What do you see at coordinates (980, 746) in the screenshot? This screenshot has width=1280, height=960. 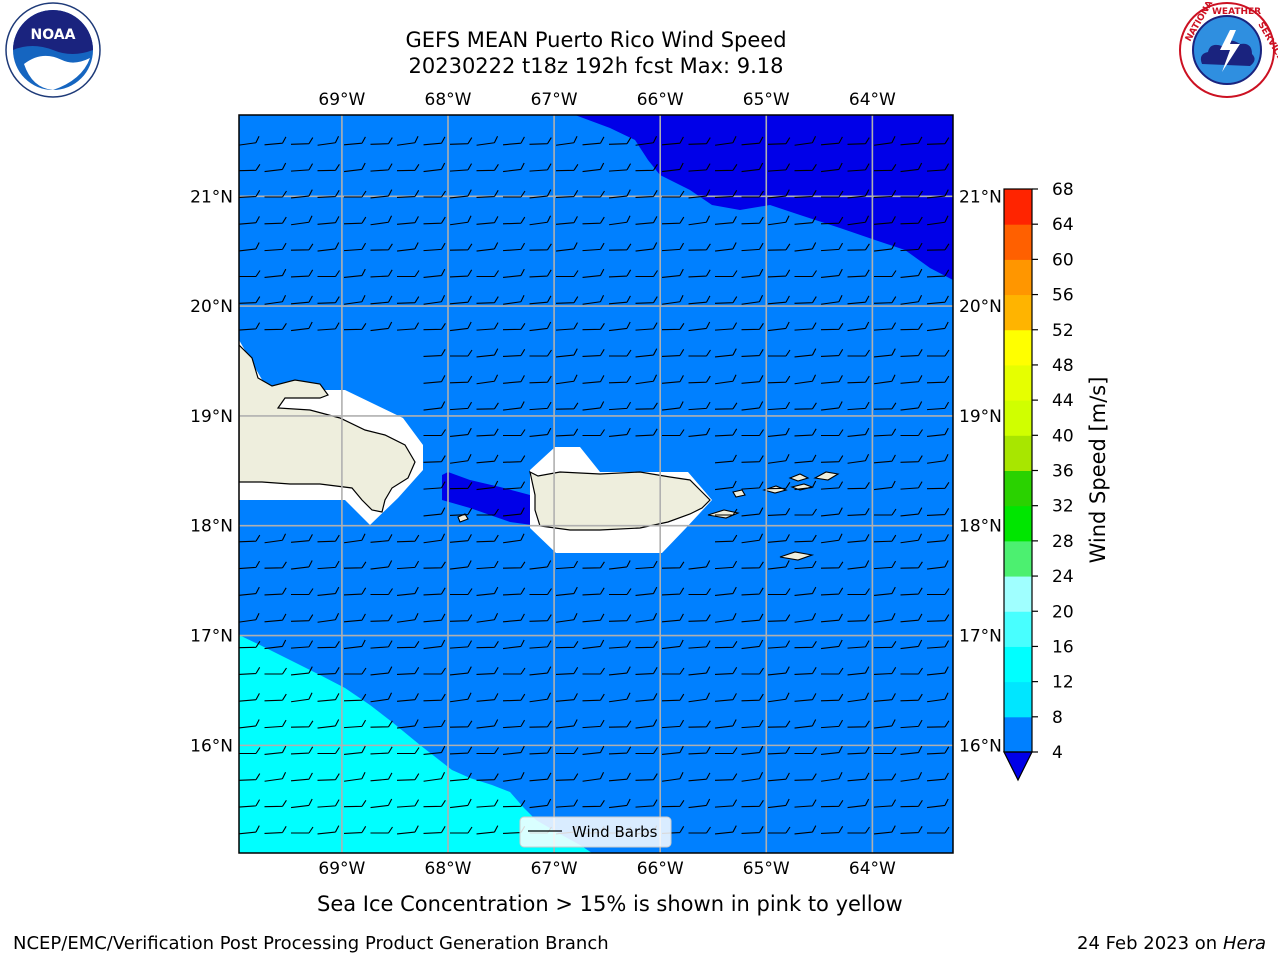 I see `latitude-label: 16°N` at bounding box center [980, 746].